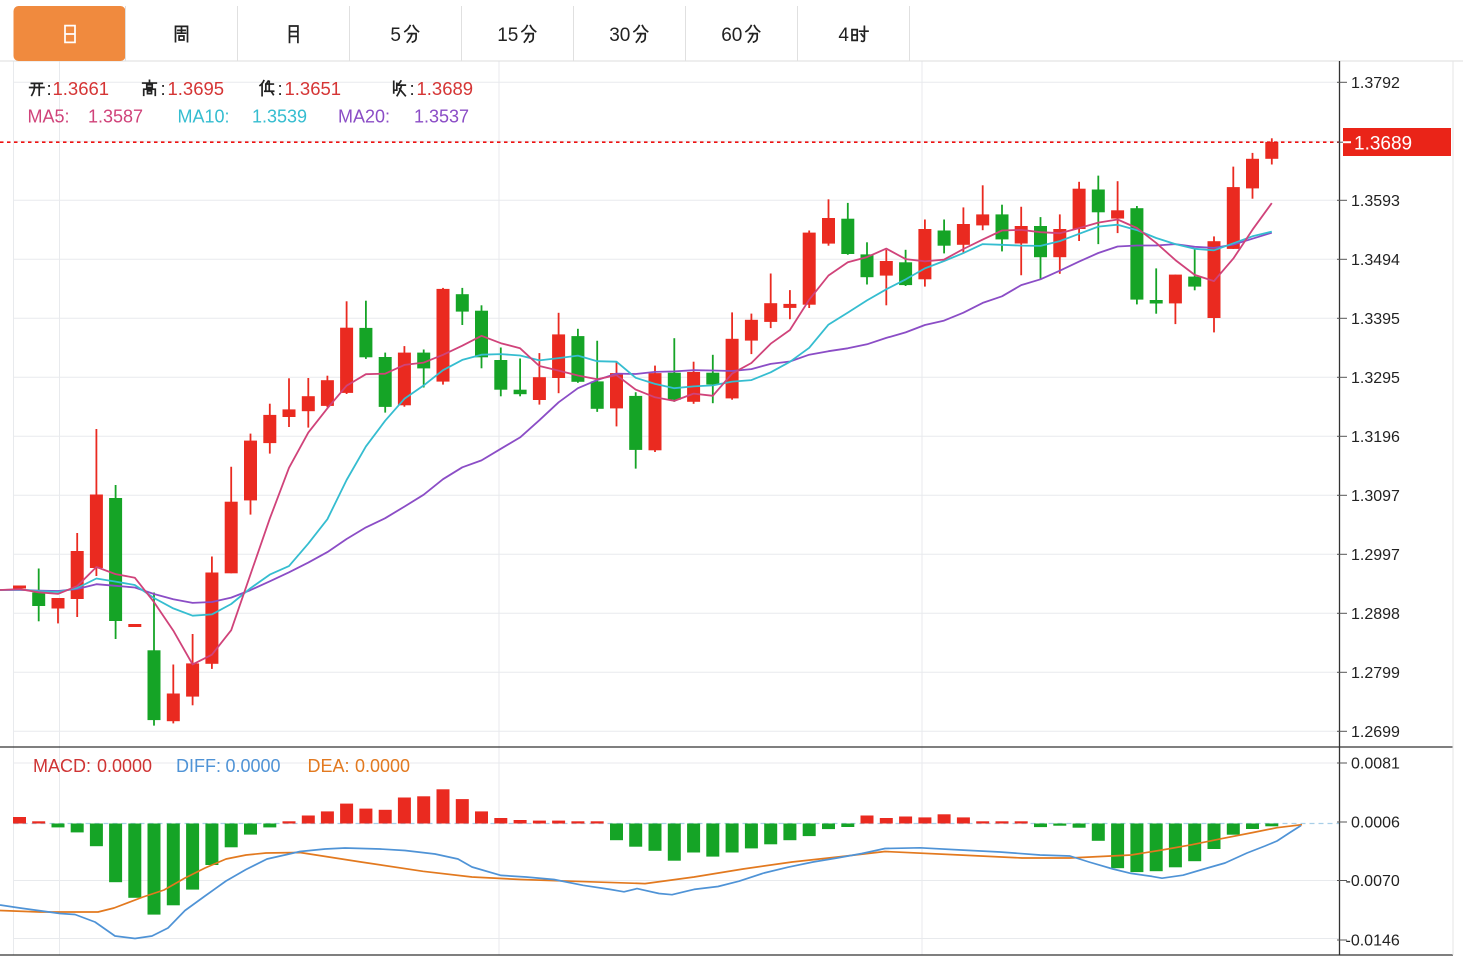  What do you see at coordinates (49, 117) in the screenshot?
I see `svg-text: MA5:` at bounding box center [49, 117].